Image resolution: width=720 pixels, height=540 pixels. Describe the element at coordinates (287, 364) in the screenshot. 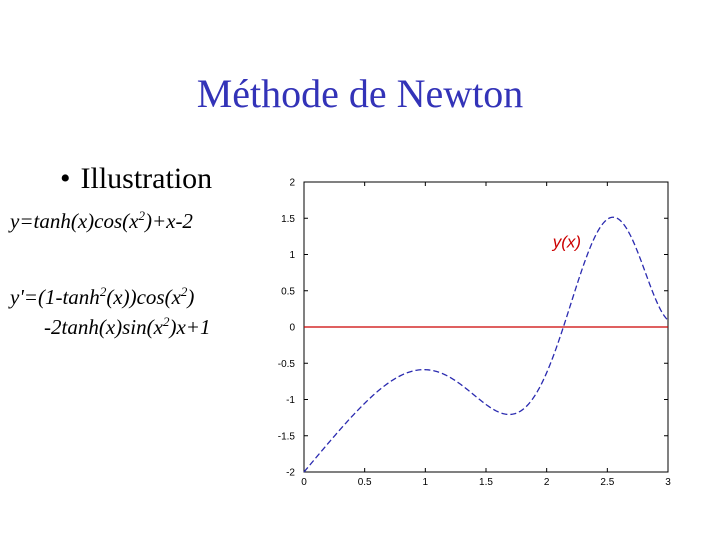

I see `y-tick-label: -0.5` at that location.